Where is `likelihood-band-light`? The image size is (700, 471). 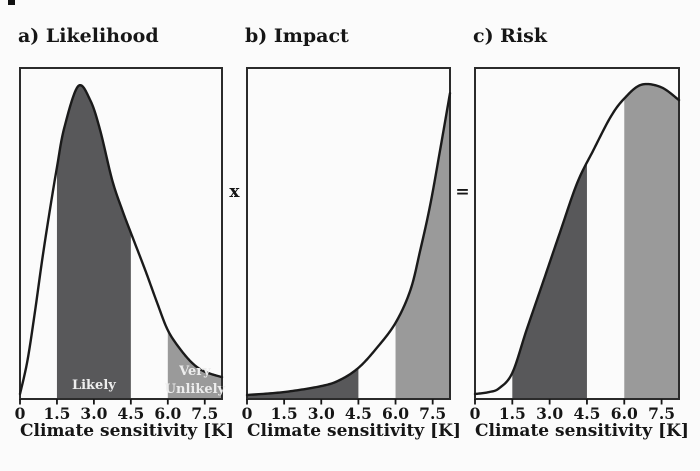
likelihood-band-light is located at coordinates (194, 364).